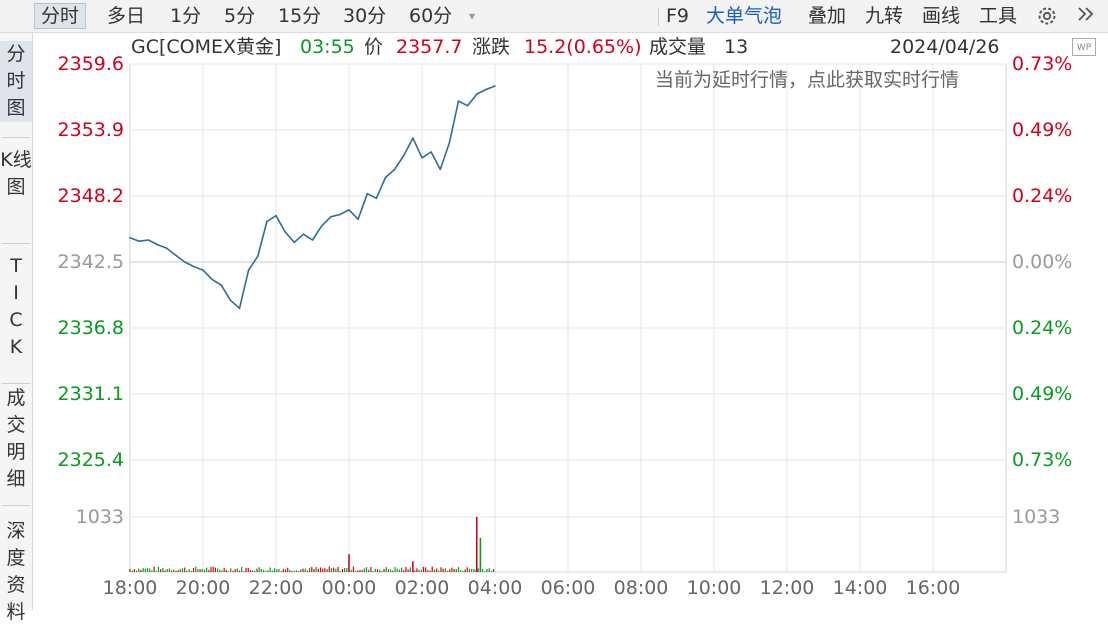 The width and height of the screenshot is (1108, 626). I want to click on time-tick-label: 22:00, so click(276, 588).